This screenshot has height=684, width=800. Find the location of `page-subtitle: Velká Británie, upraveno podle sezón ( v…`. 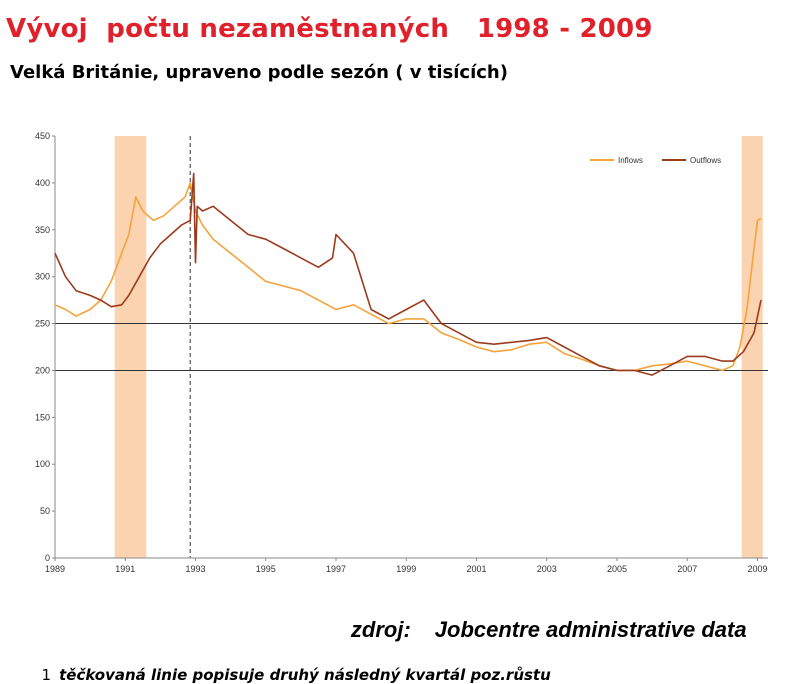

page-subtitle: Velká Británie, upraveno podle sezón ( v… is located at coordinates (259, 72).